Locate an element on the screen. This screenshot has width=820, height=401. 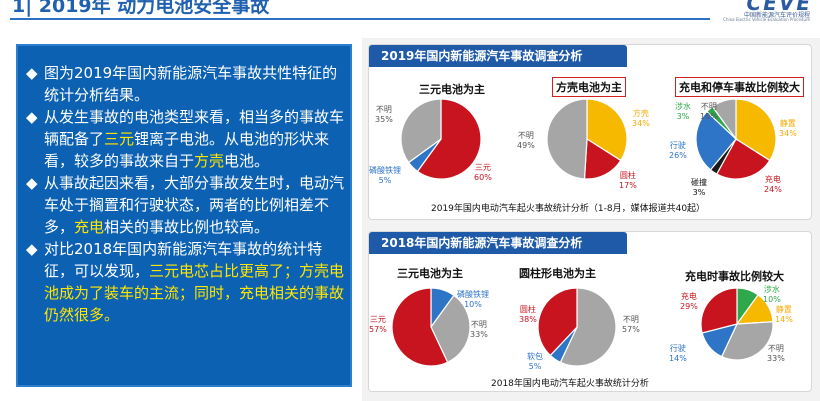
slice-label: 充电 29% is located at coordinates (689, 301).